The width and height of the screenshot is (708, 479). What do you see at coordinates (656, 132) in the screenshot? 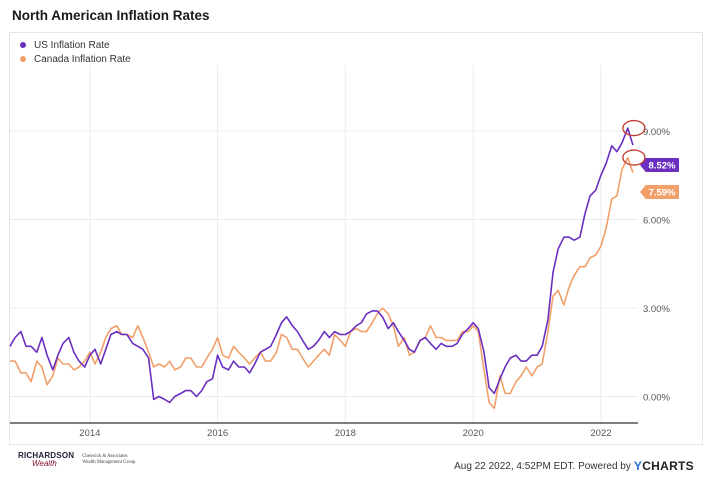
I see `y-tick-label: 9.00%` at bounding box center [656, 132].